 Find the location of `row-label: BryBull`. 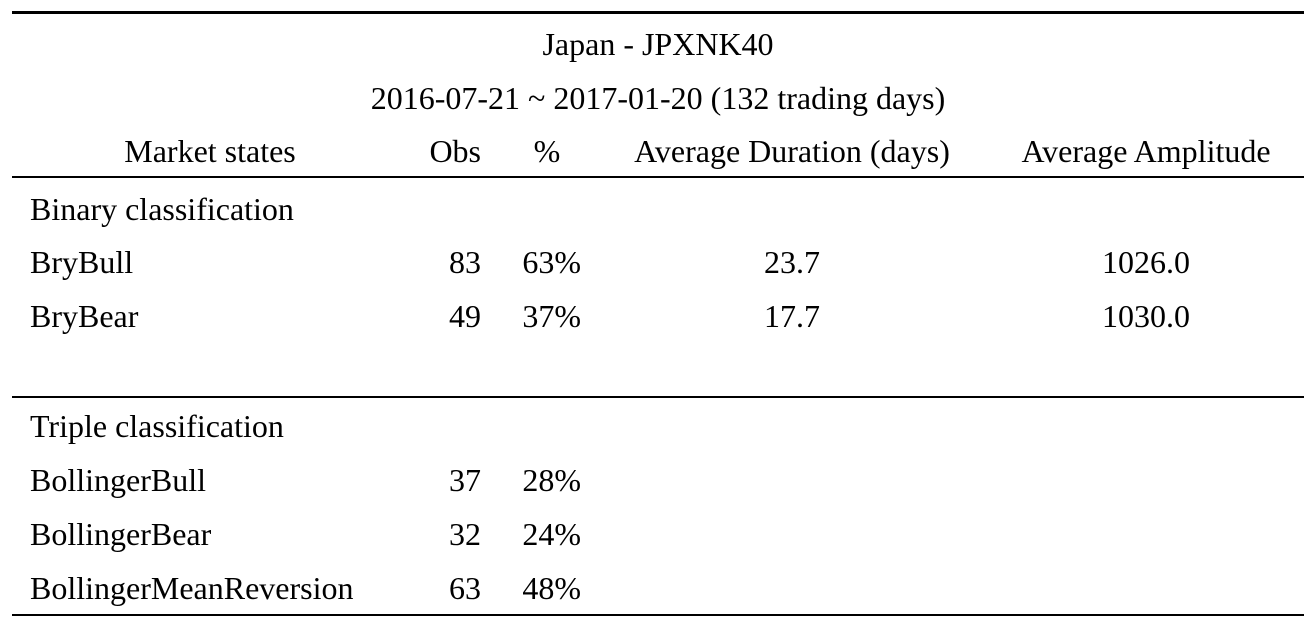

row-label: BryBull is located at coordinates (82, 262).